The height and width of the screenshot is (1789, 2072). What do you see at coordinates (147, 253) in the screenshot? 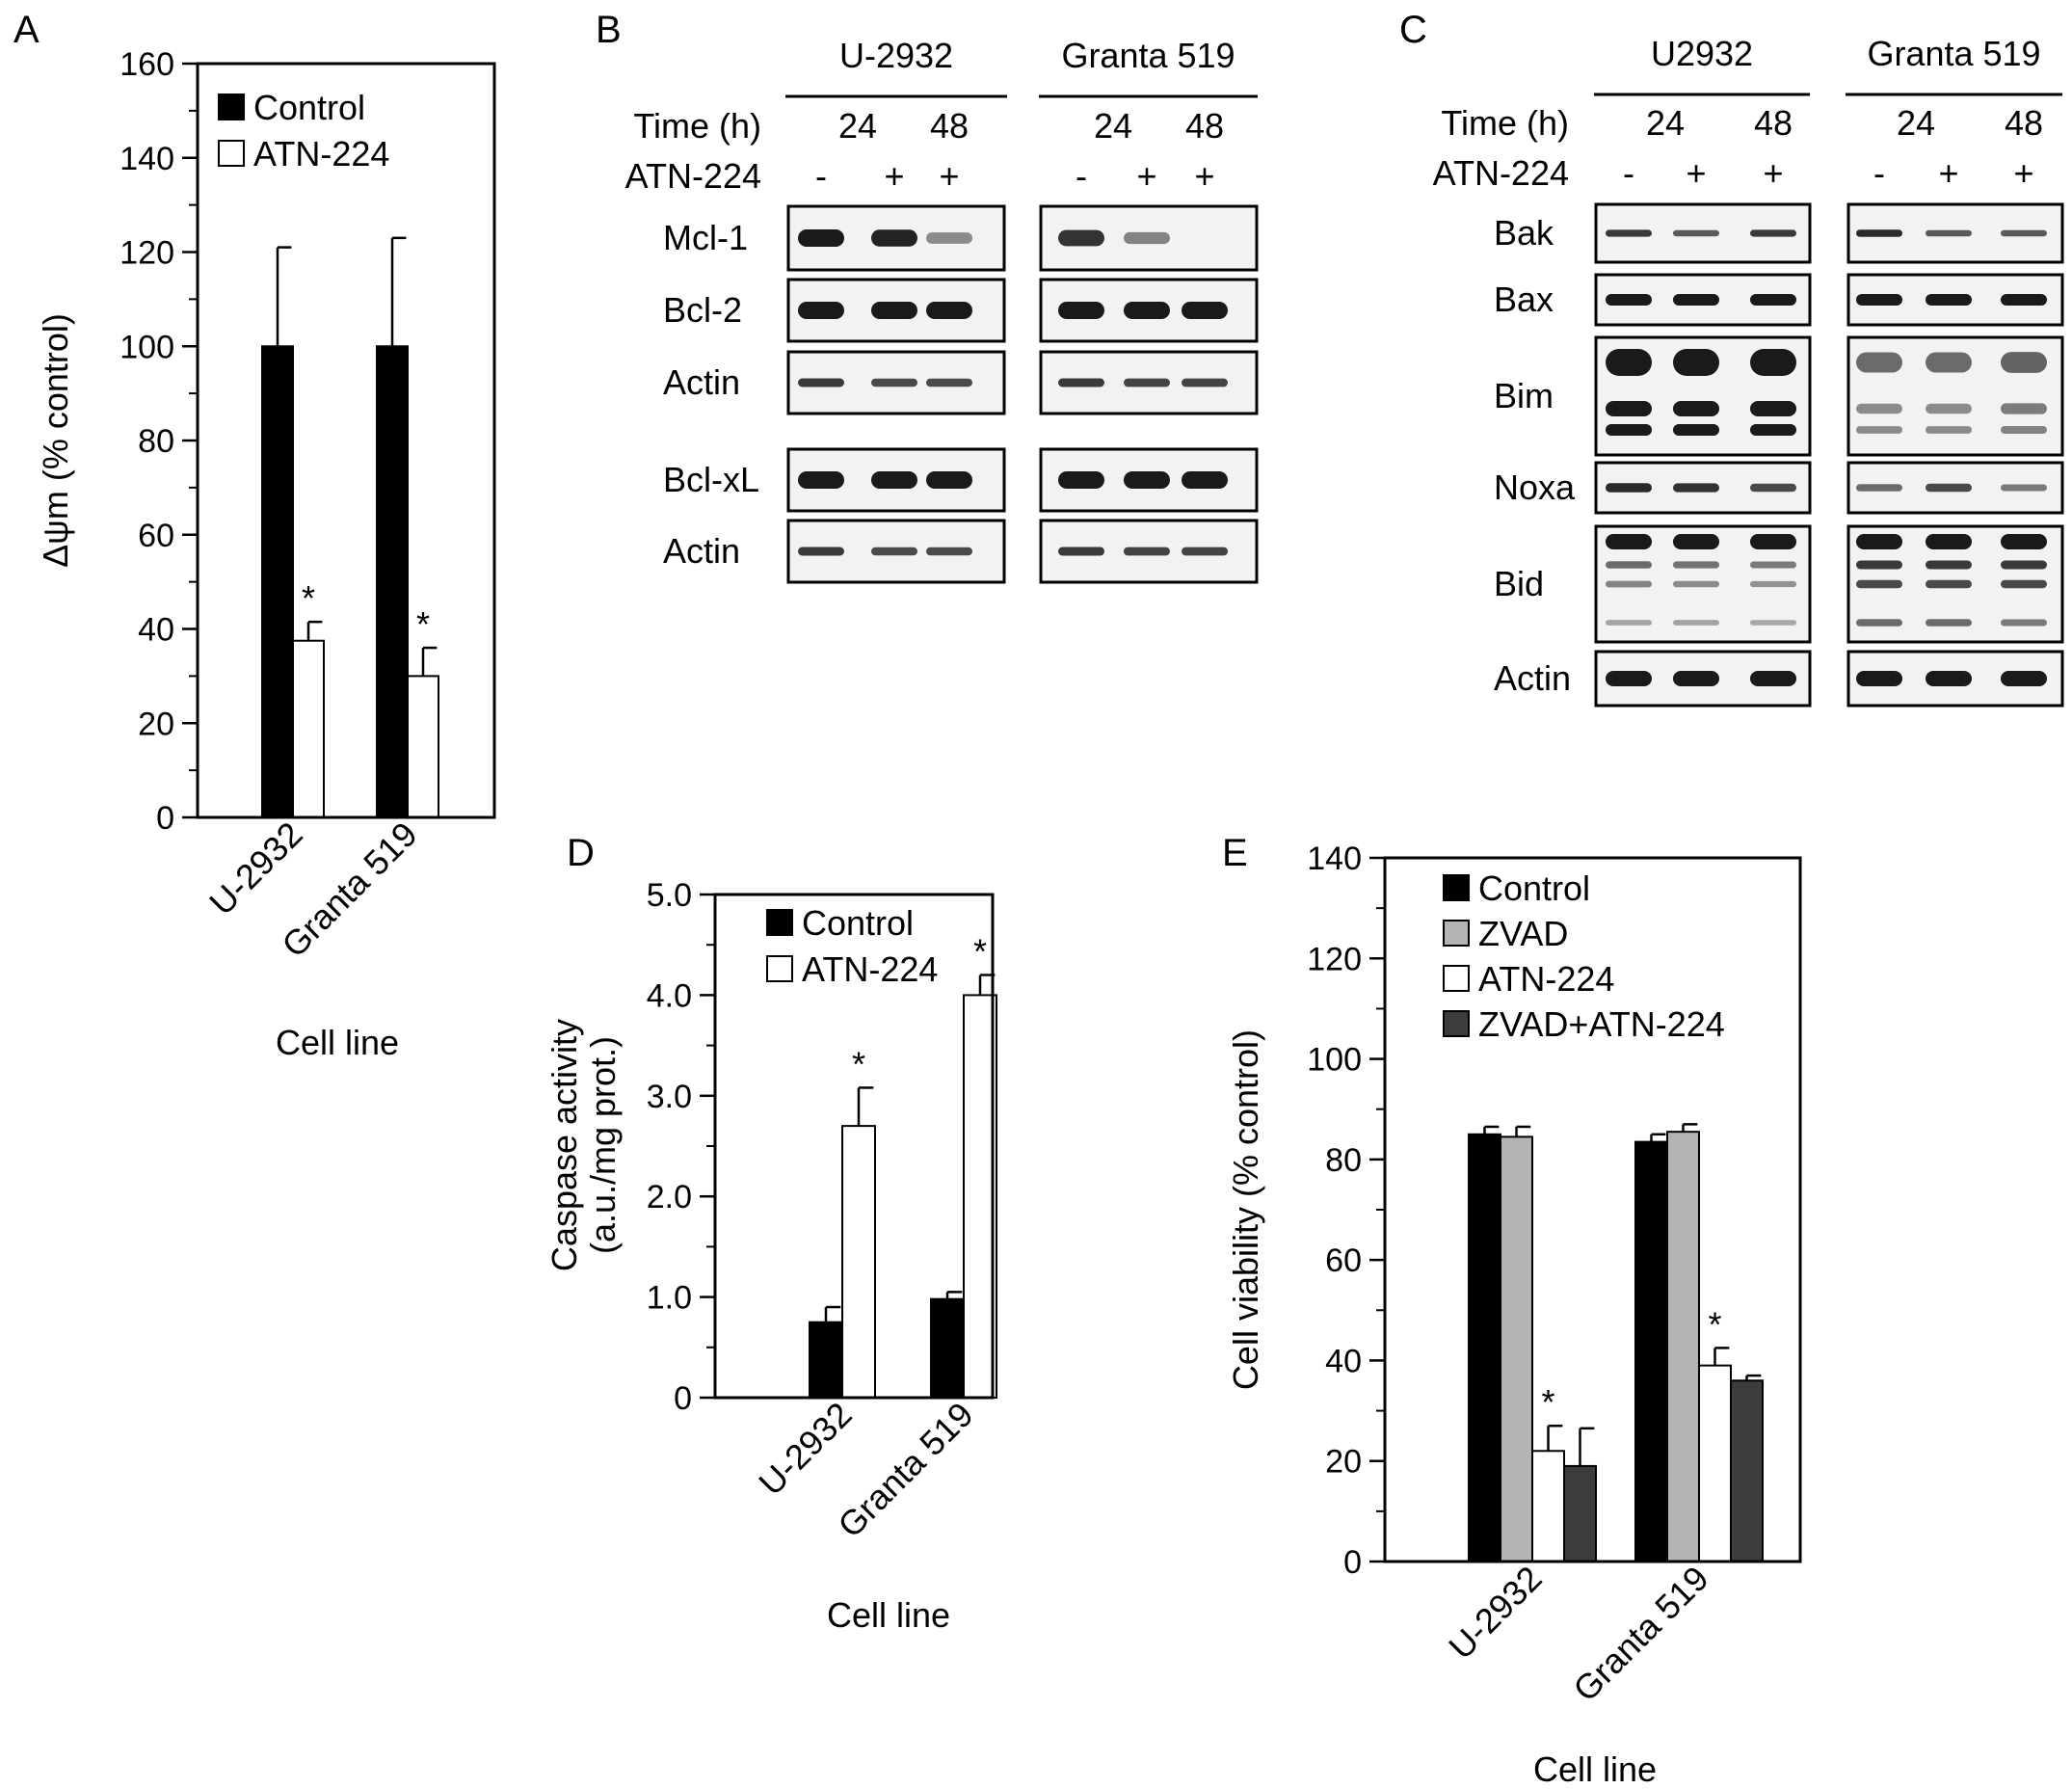
I see `y-tick-label: 120` at bounding box center [147, 253].